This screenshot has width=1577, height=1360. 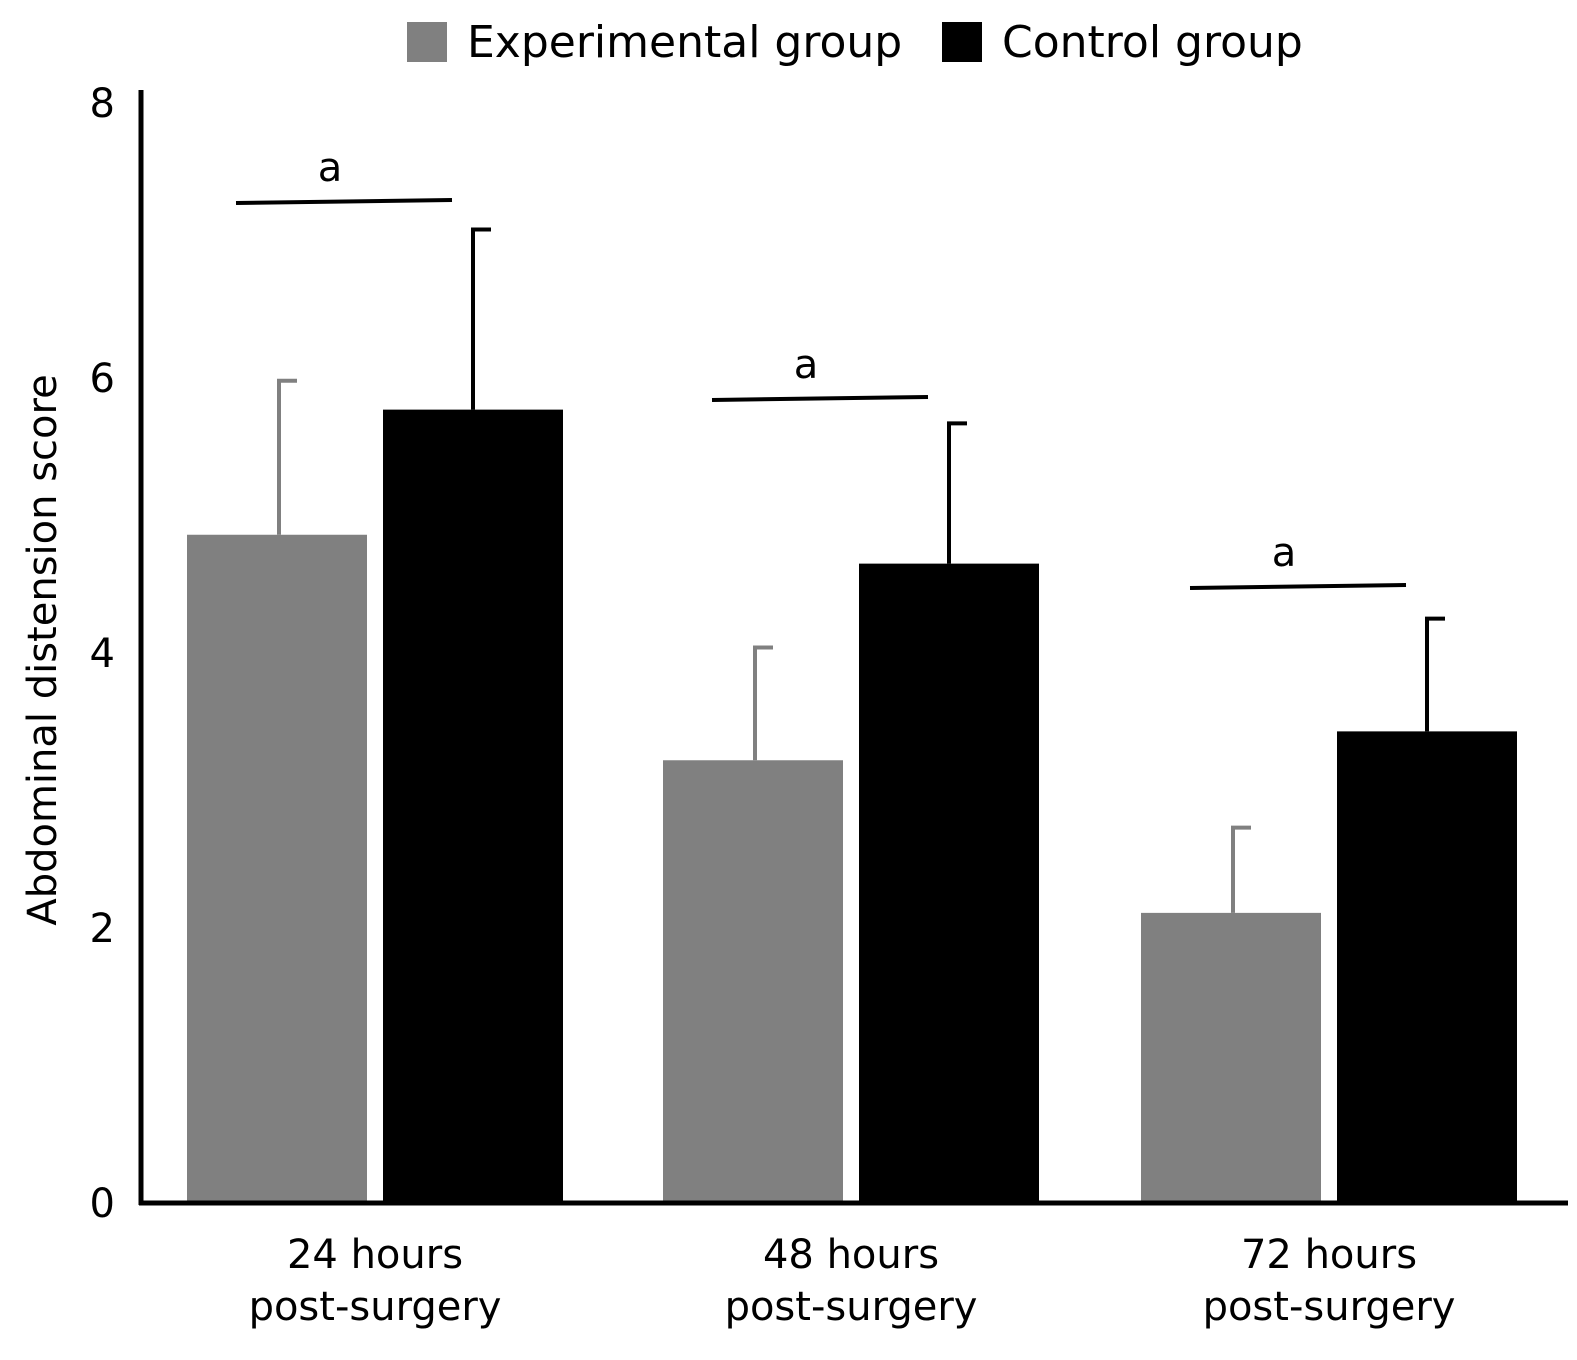 What do you see at coordinates (102, 104) in the screenshot?
I see `y-tick-label: 8` at bounding box center [102, 104].